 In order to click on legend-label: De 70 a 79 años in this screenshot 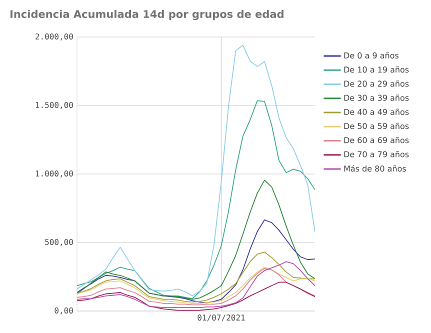, I will do `click(376, 154)`.